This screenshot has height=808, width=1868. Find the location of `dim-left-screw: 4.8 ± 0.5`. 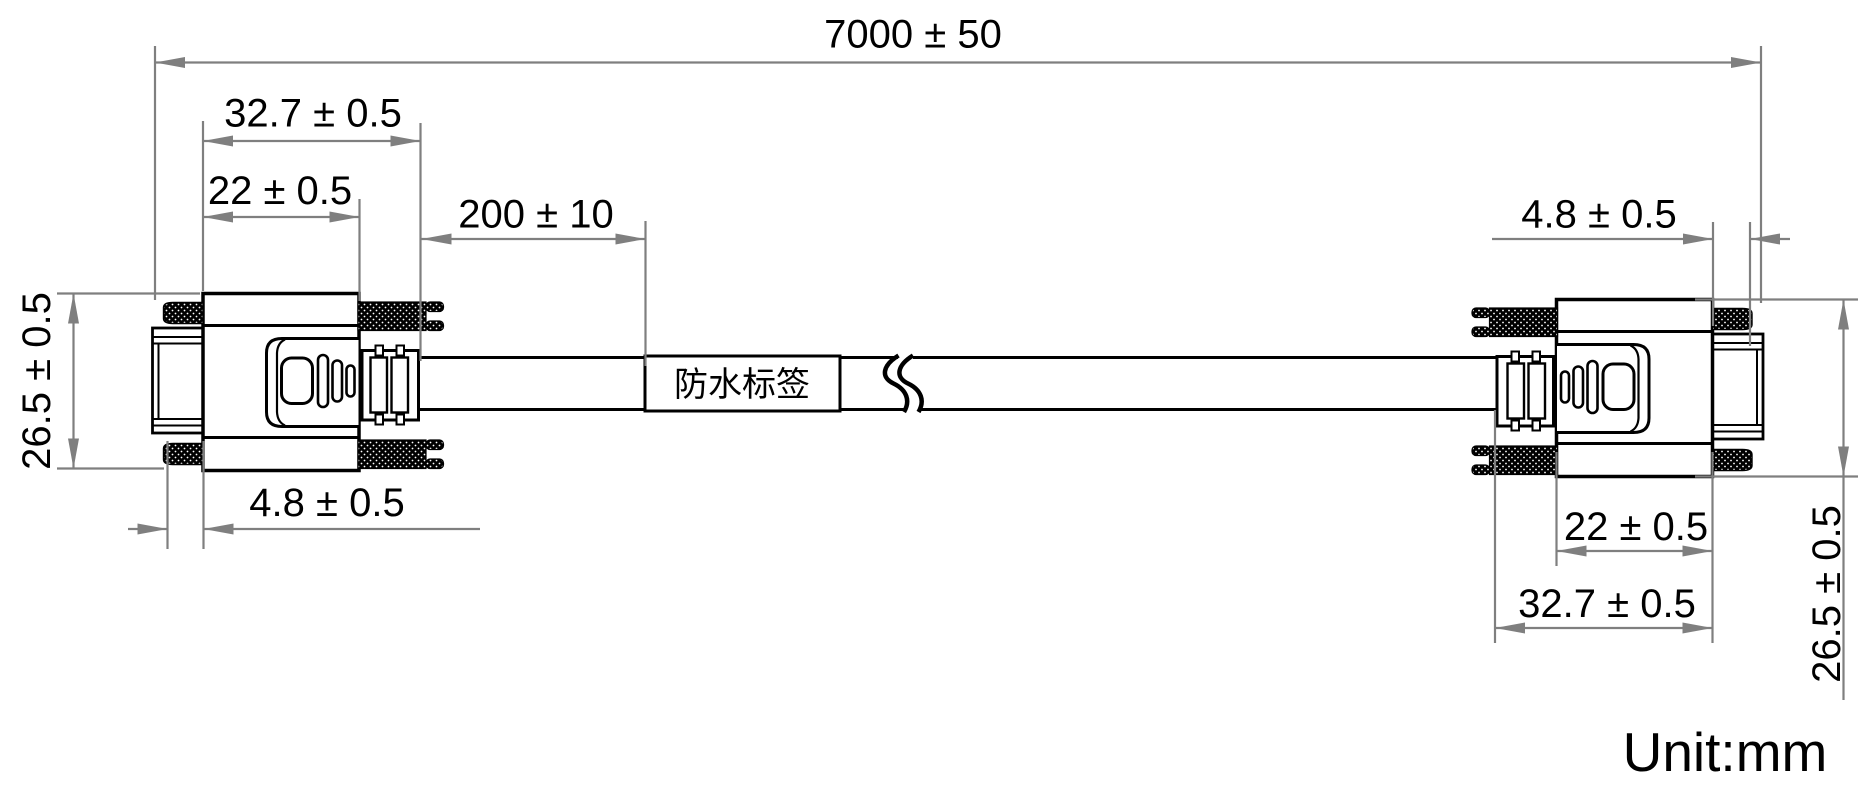

dim-left-screw: 4.8 ± 0.5 is located at coordinates (304, 495).